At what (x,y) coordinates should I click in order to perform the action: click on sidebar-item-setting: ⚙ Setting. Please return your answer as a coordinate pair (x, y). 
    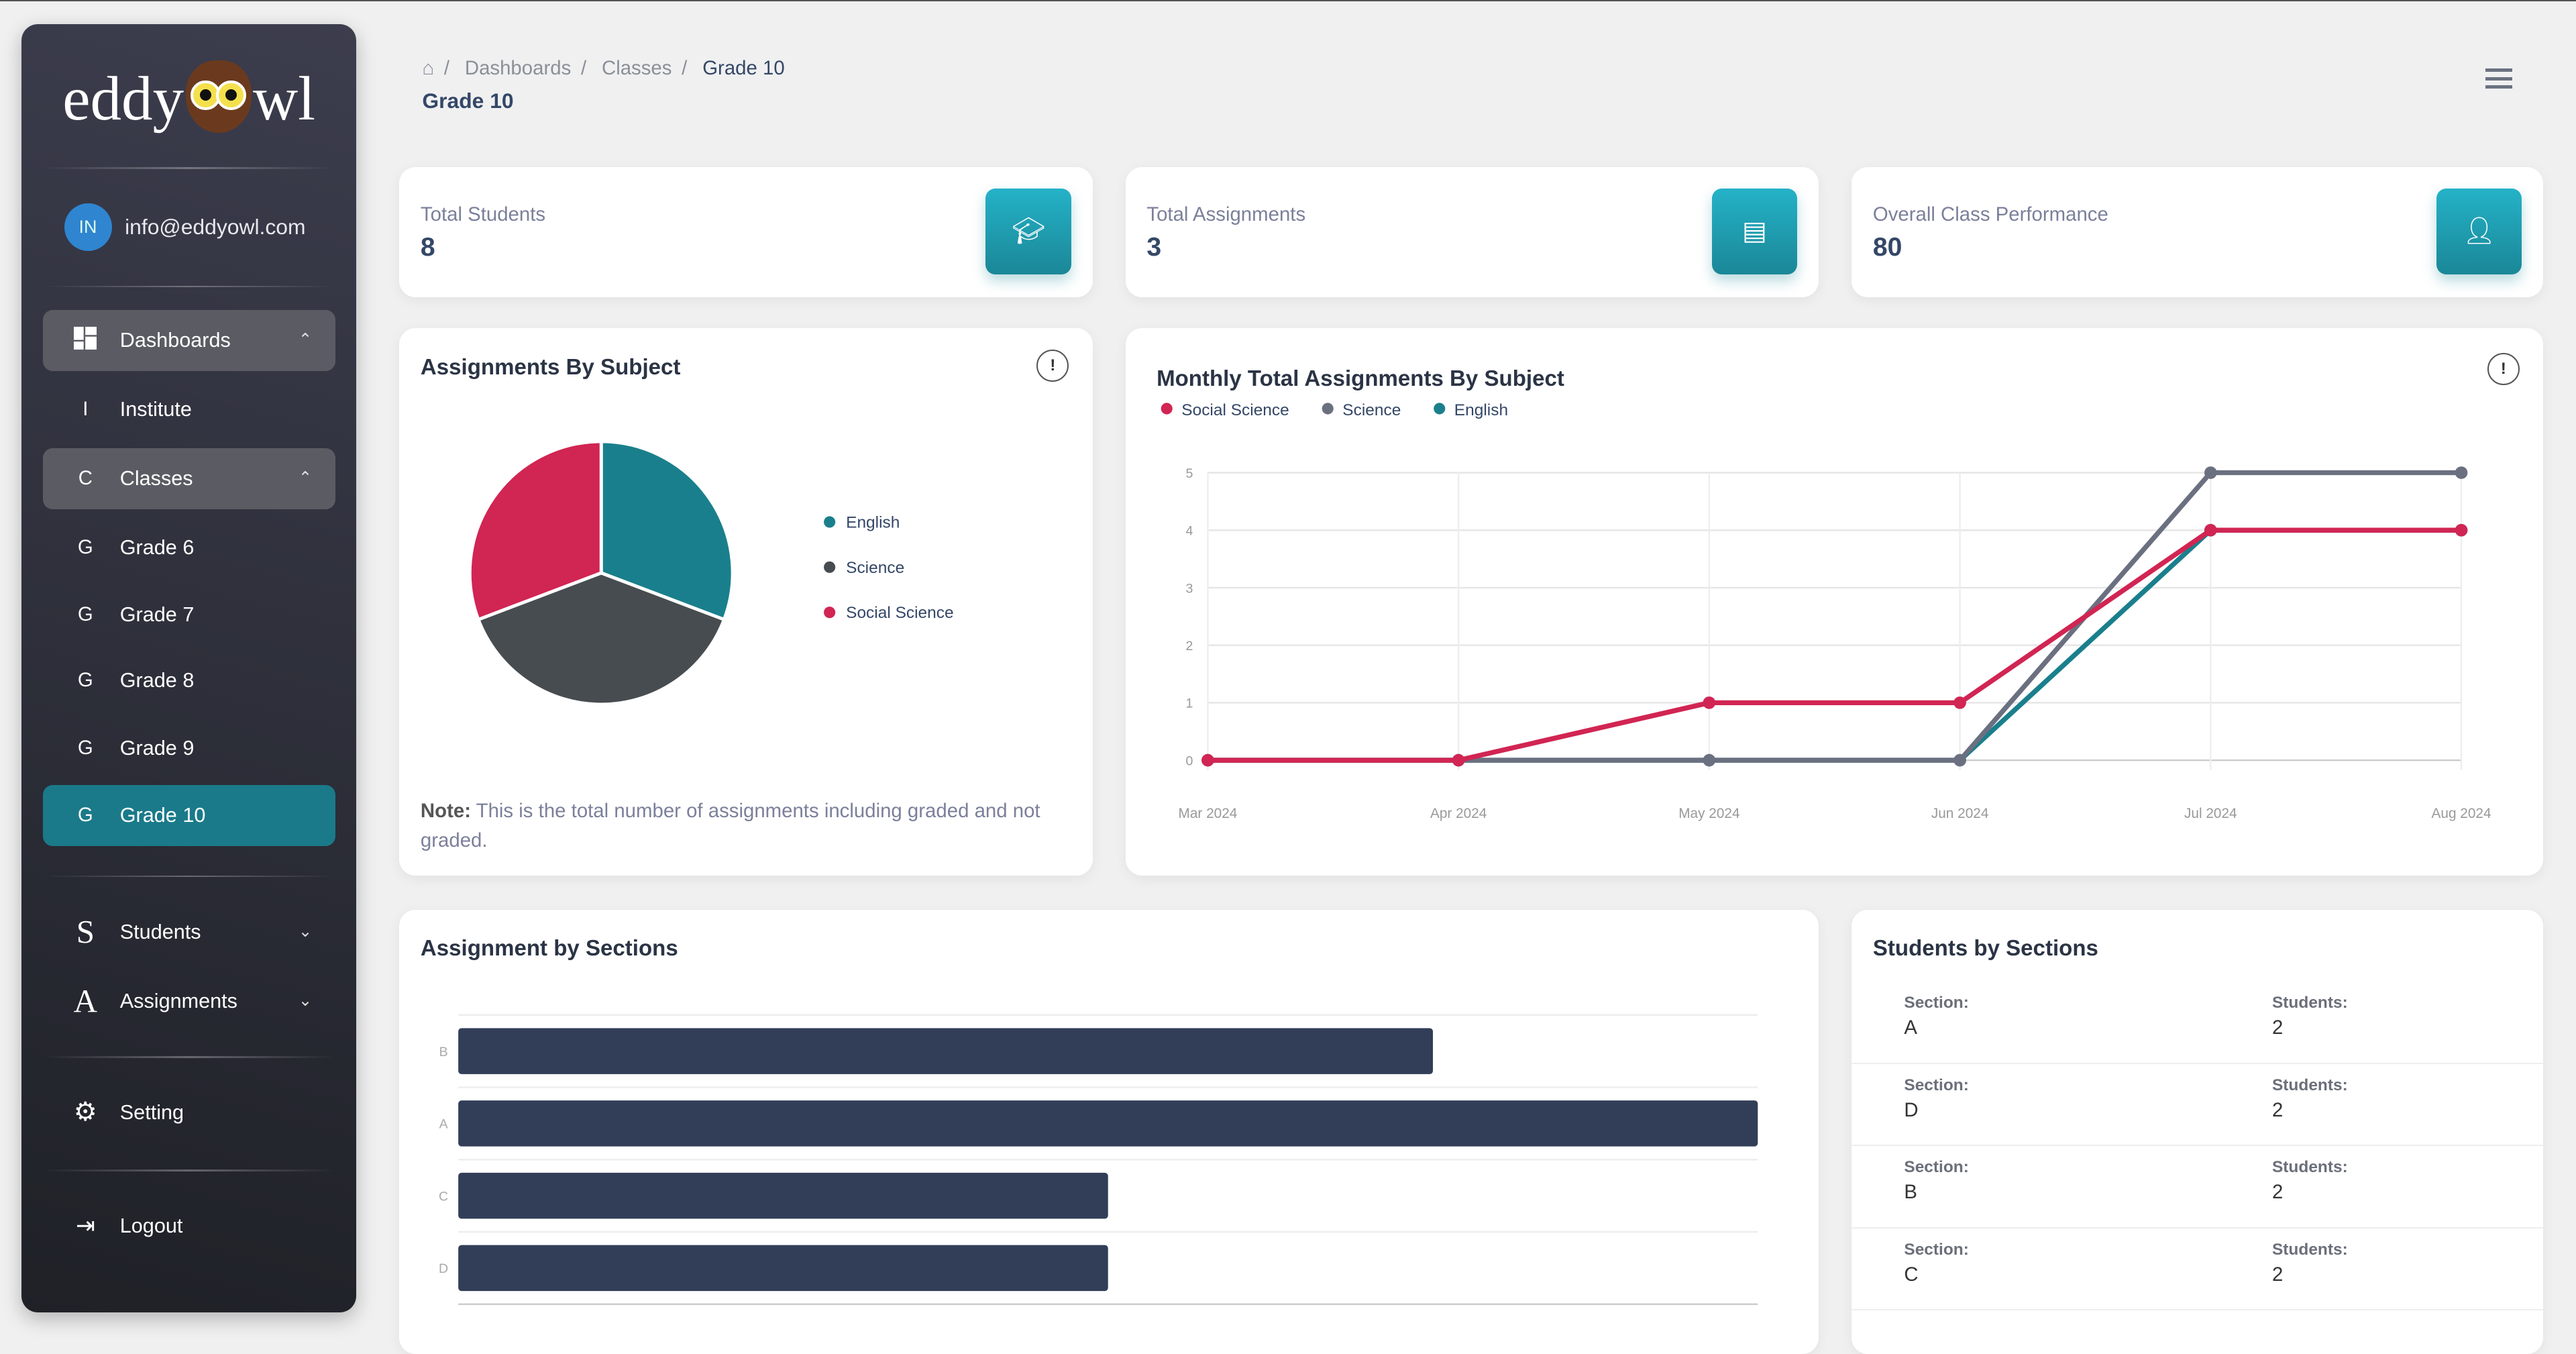
    Looking at the image, I should click on (189, 1112).